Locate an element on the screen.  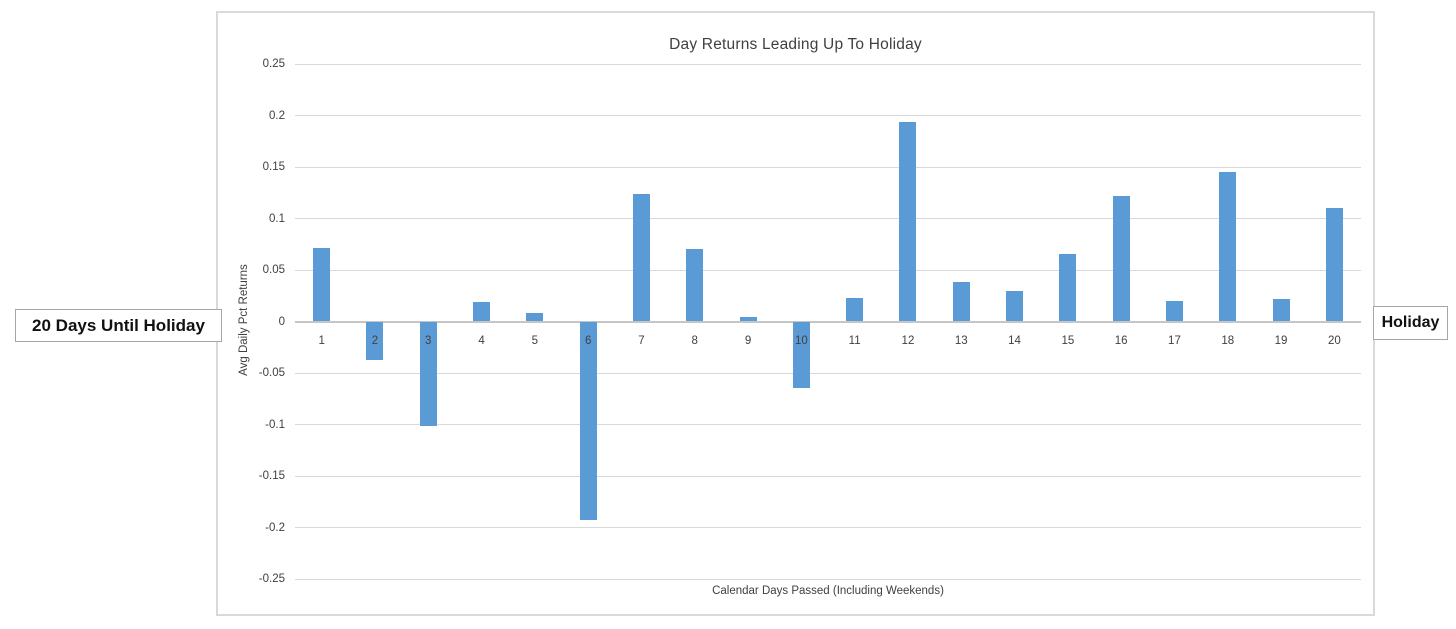
left-callout-label: 20 Days Until Holiday is located at coordinates (118, 325).